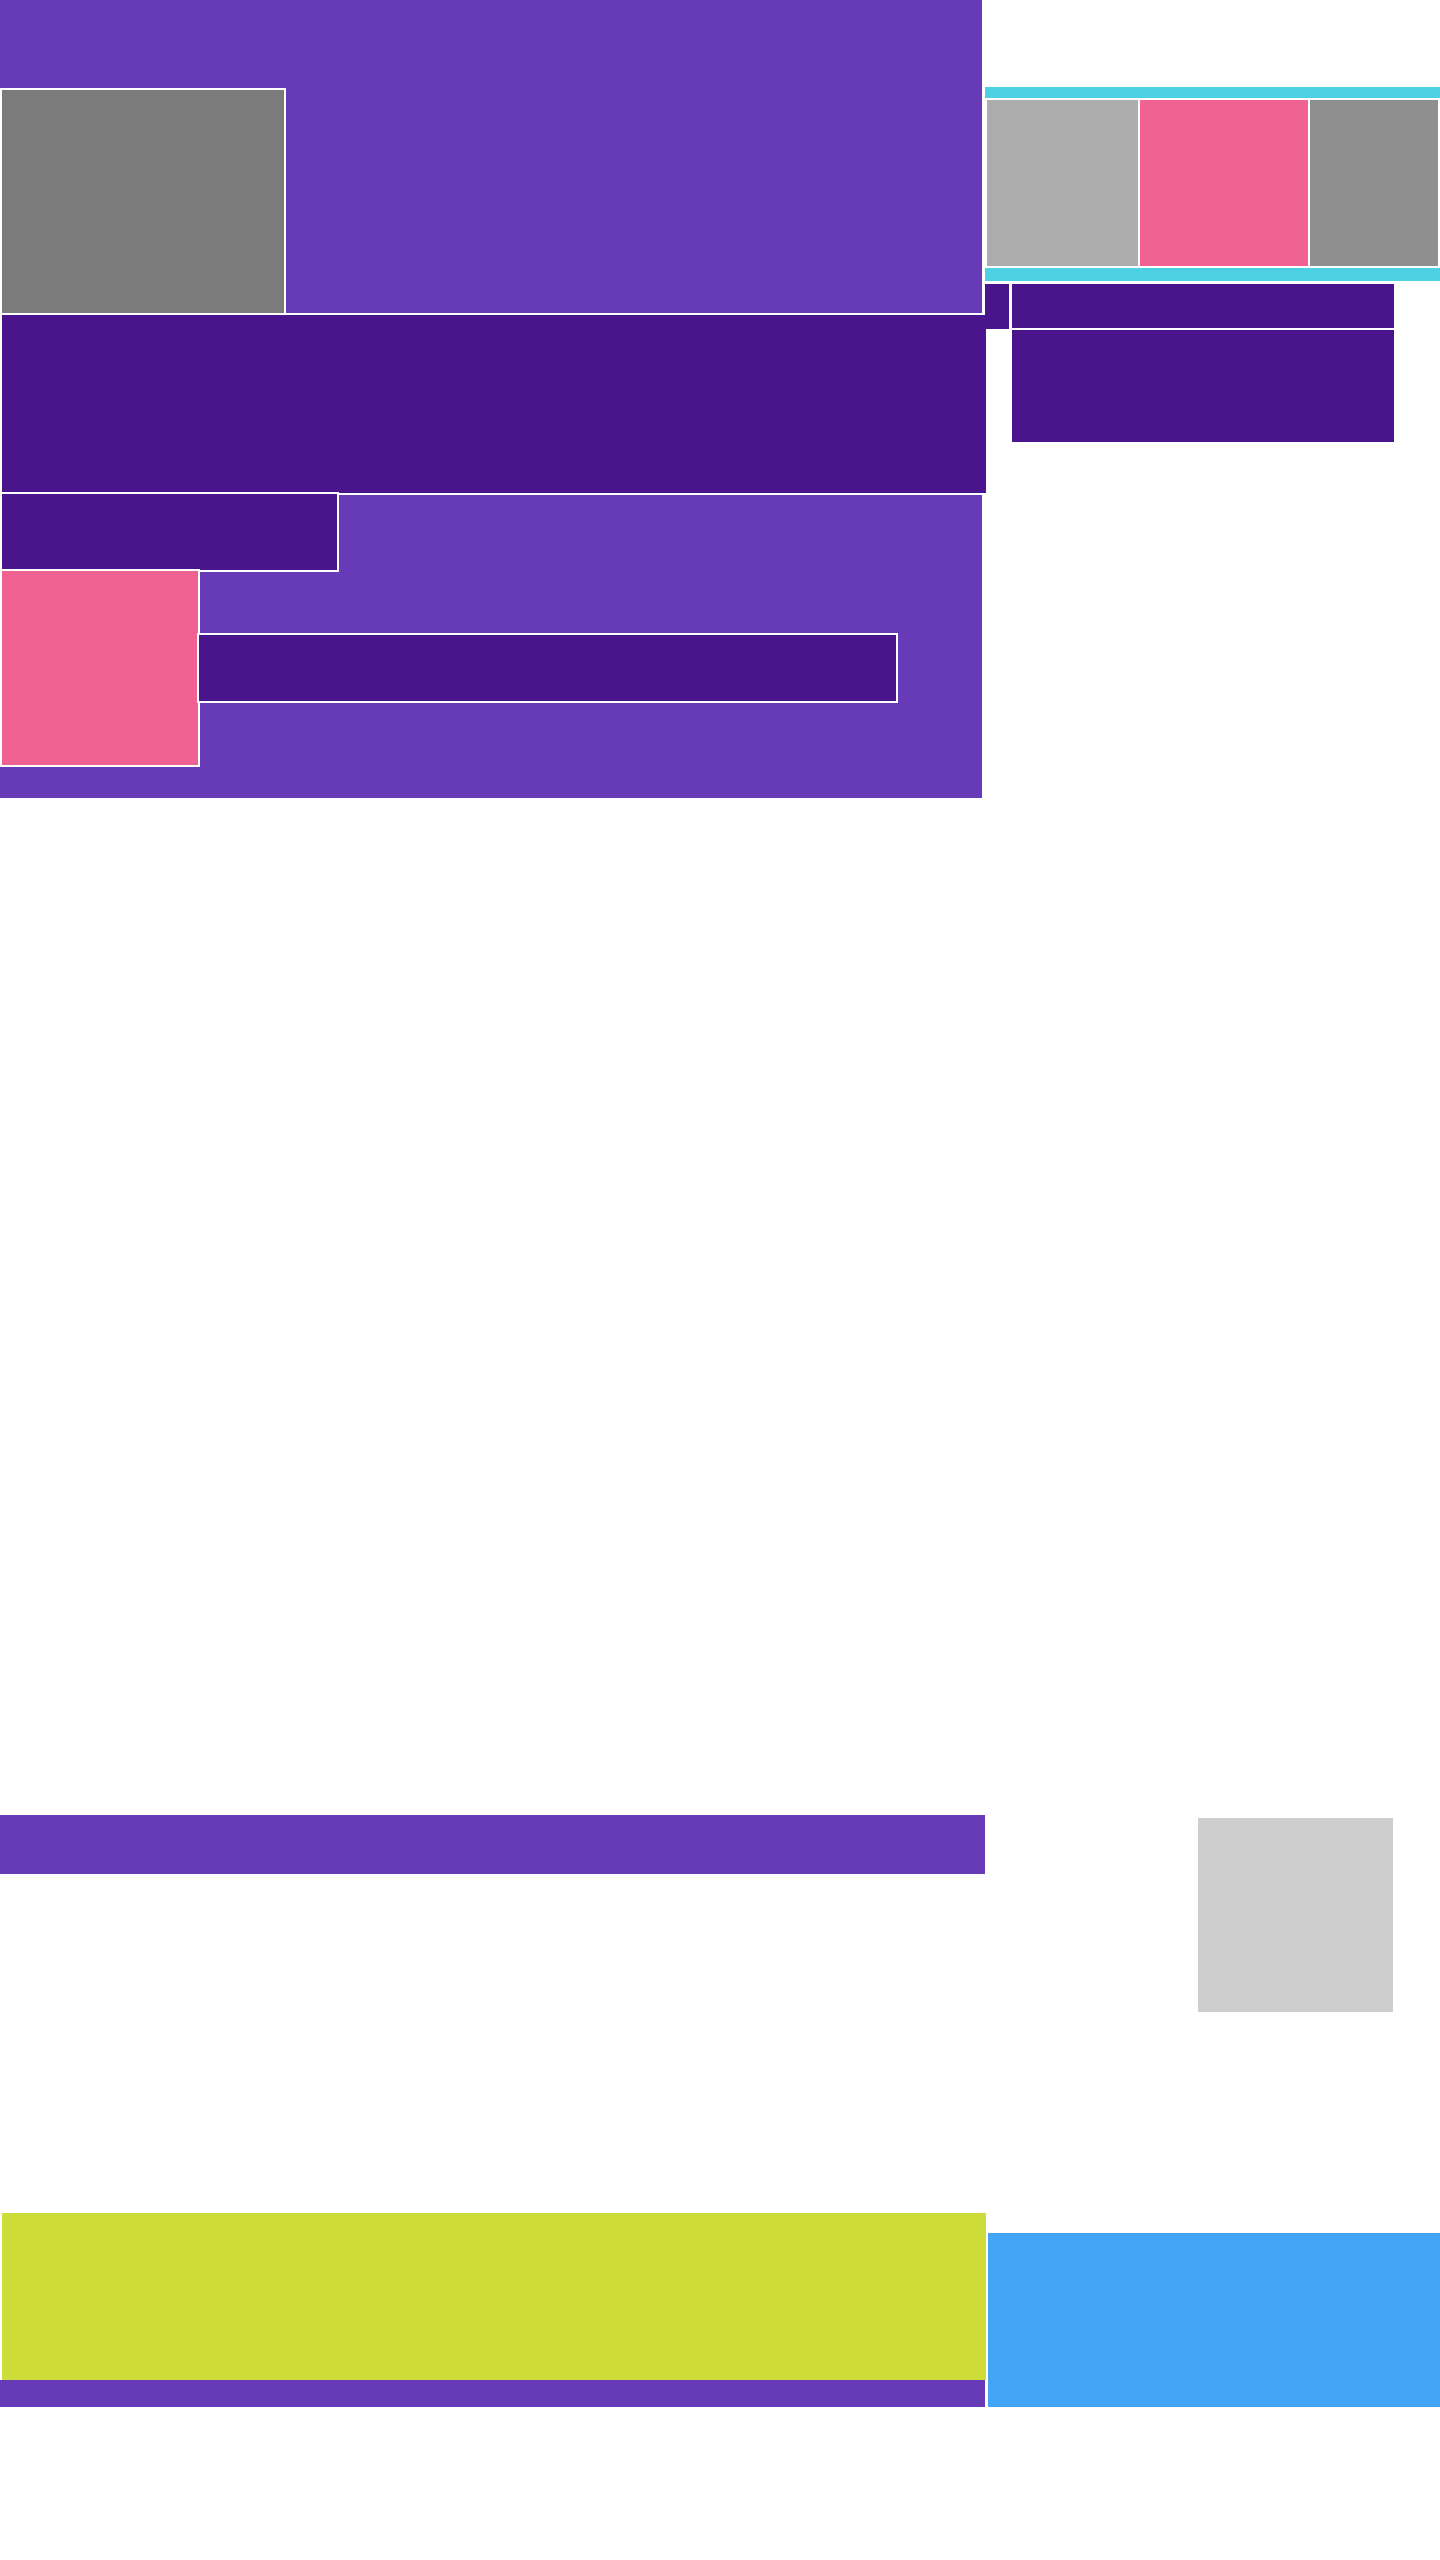 The image size is (1440, 2560). Describe the element at coordinates (143, 202) in the screenshot. I see `hero-image-placeholder` at that location.